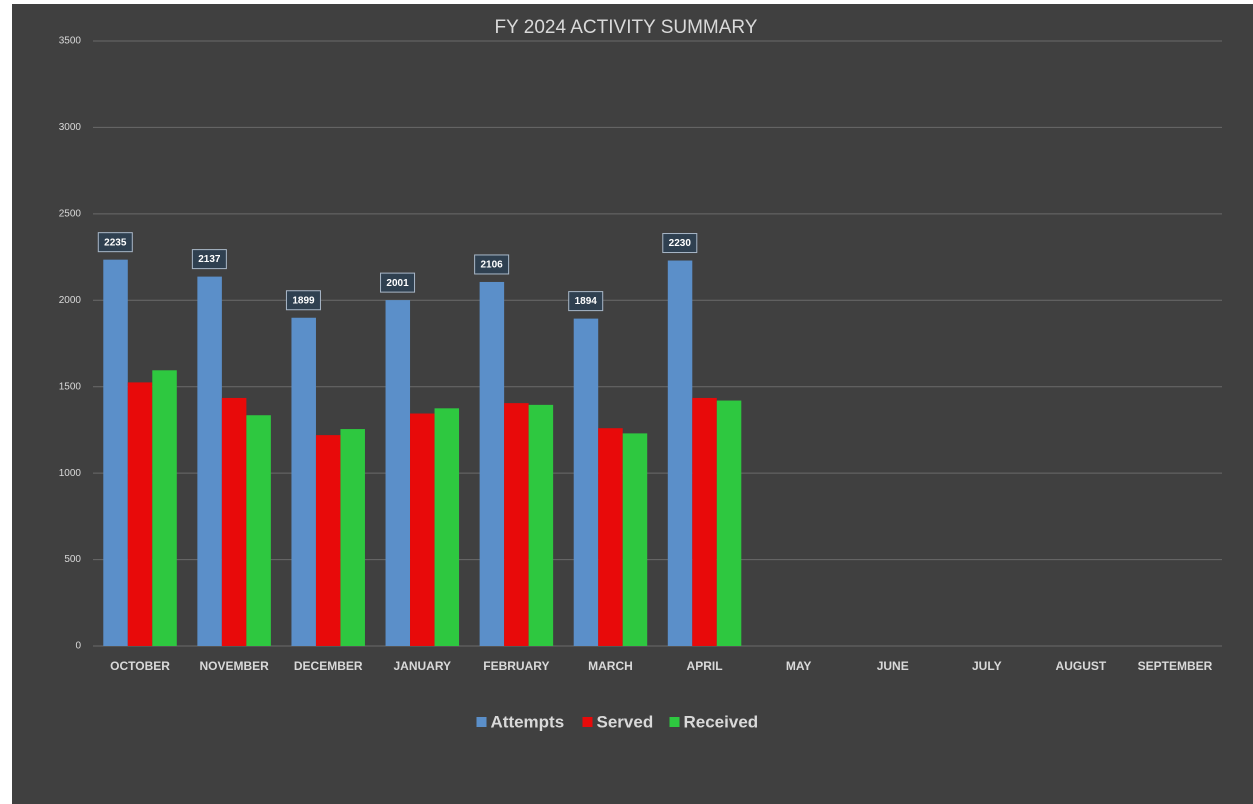 This screenshot has height=804, width=1253. What do you see at coordinates (78, 646) in the screenshot?
I see `y-tick-label: 0` at bounding box center [78, 646].